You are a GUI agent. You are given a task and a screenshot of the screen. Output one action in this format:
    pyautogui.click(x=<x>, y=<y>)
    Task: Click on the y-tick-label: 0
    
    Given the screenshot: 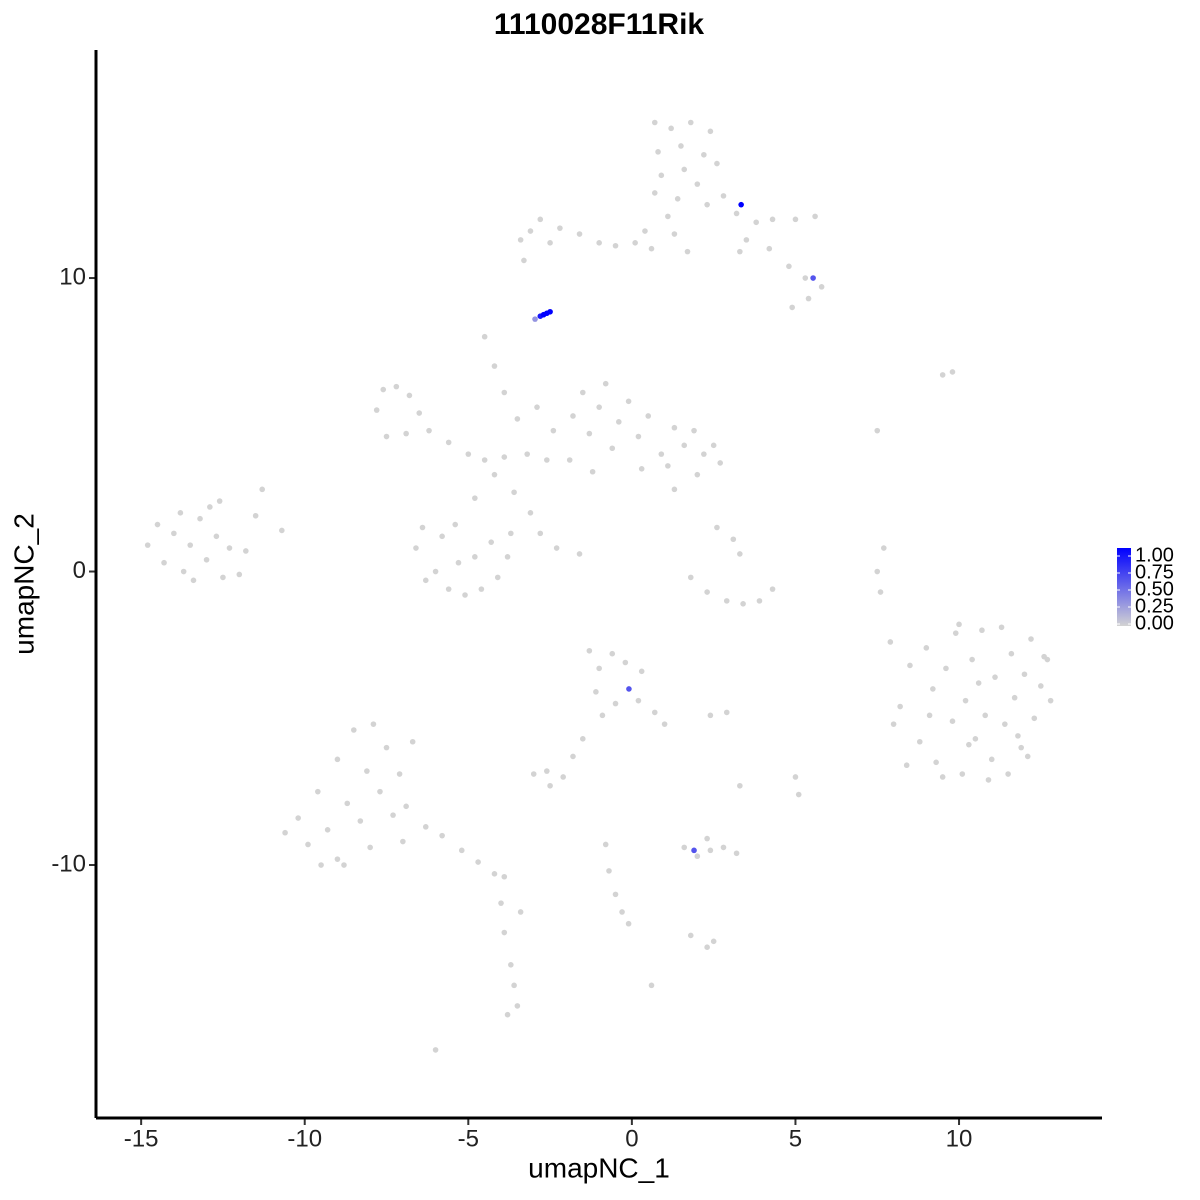 What is the action you would take?
    pyautogui.click(x=79, y=570)
    